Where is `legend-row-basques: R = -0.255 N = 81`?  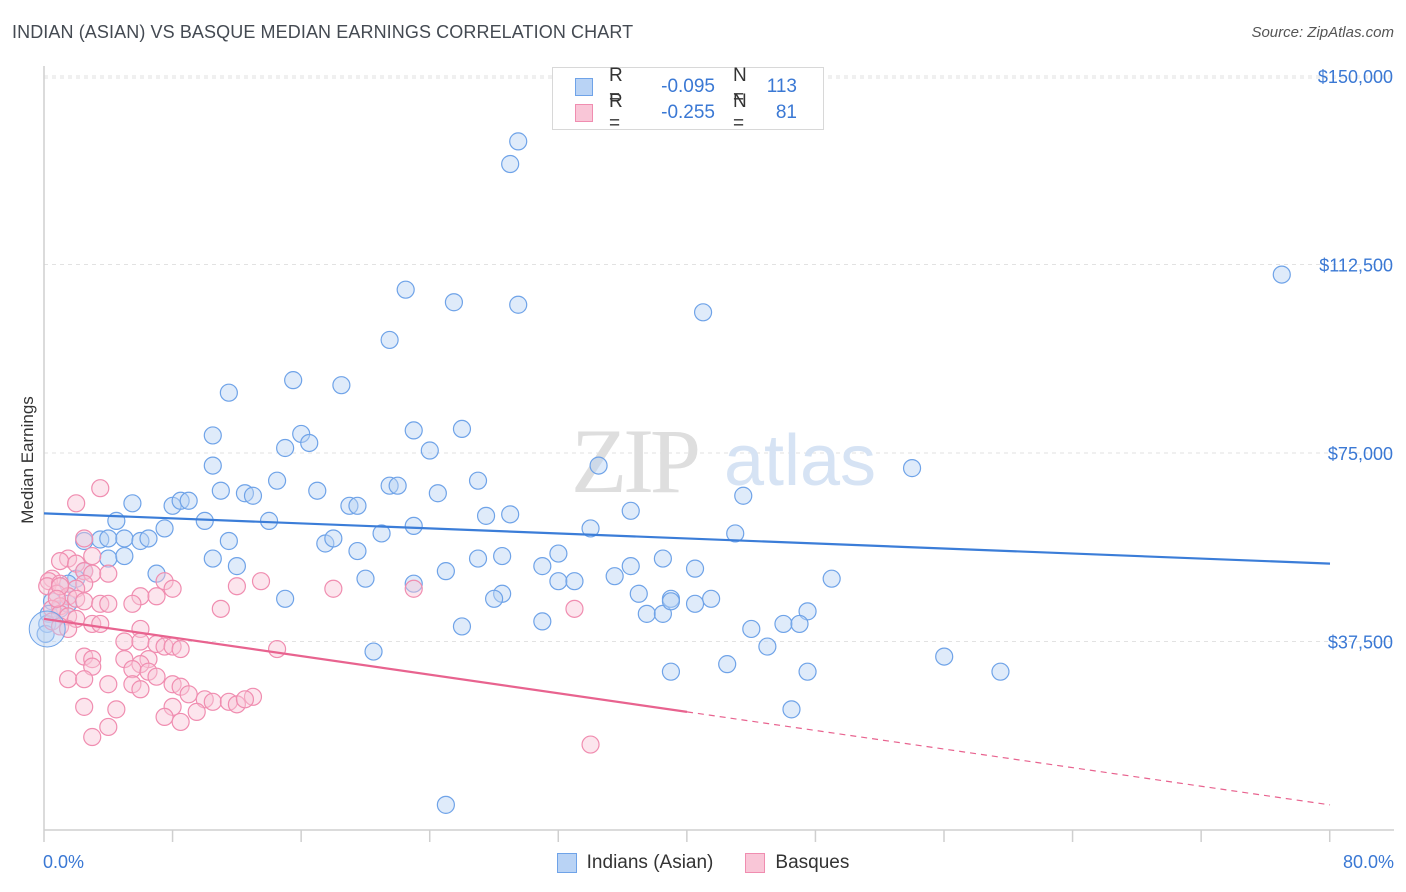
legend-row-basques: R = -0.255 N = 81 is located at coordinates (686, 112).